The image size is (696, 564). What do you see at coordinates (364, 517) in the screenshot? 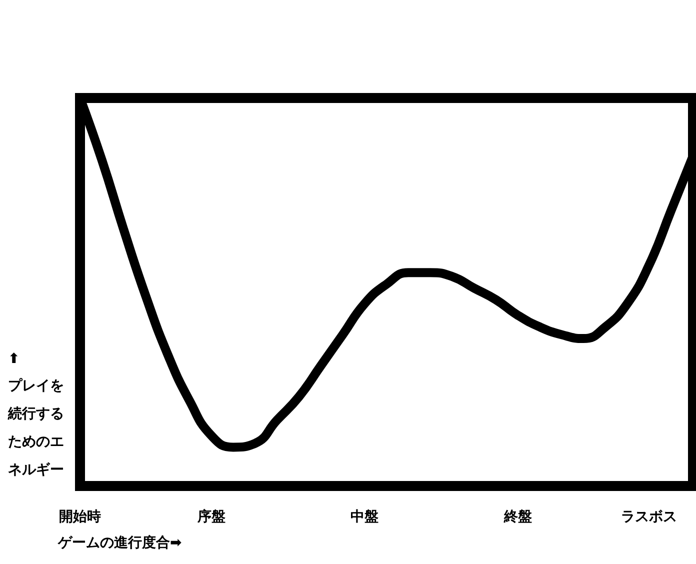
I see `x-tick-label: 中盤` at bounding box center [364, 517].